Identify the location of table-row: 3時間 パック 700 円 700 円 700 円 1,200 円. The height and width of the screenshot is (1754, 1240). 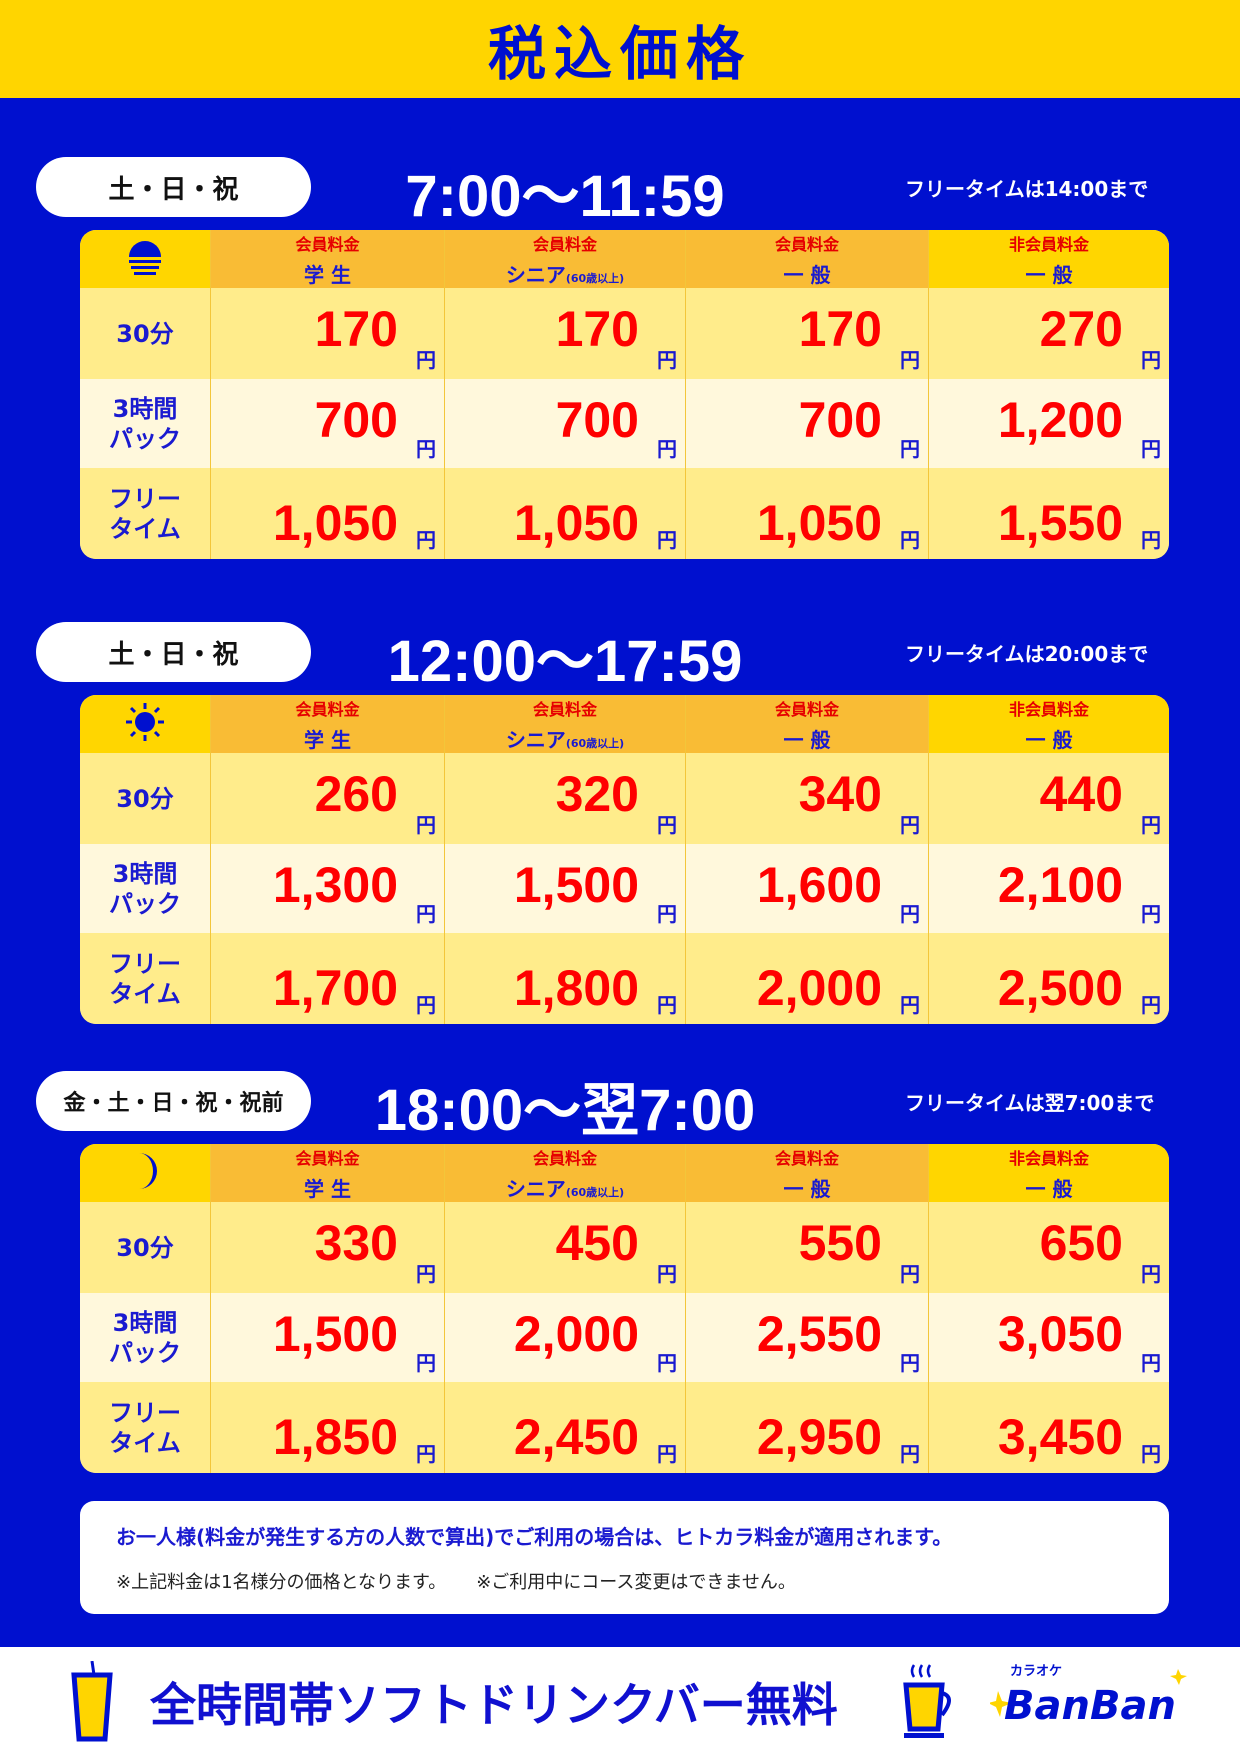
(624, 423).